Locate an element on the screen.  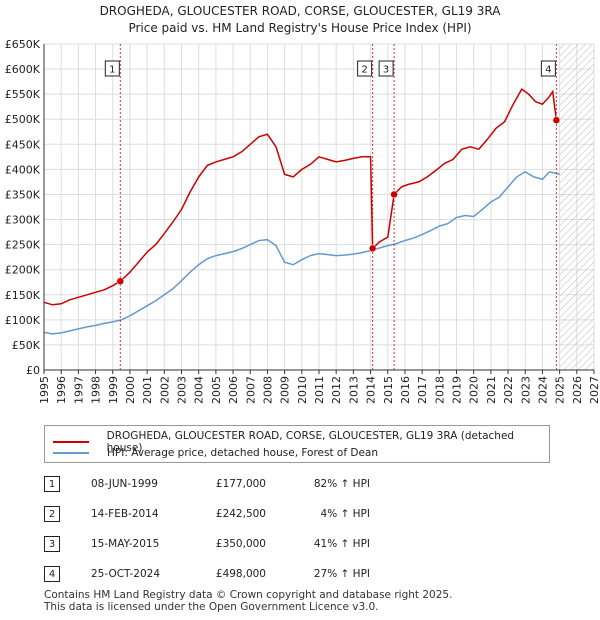
x-tick-label: 1996 is located at coordinates (61, 390).